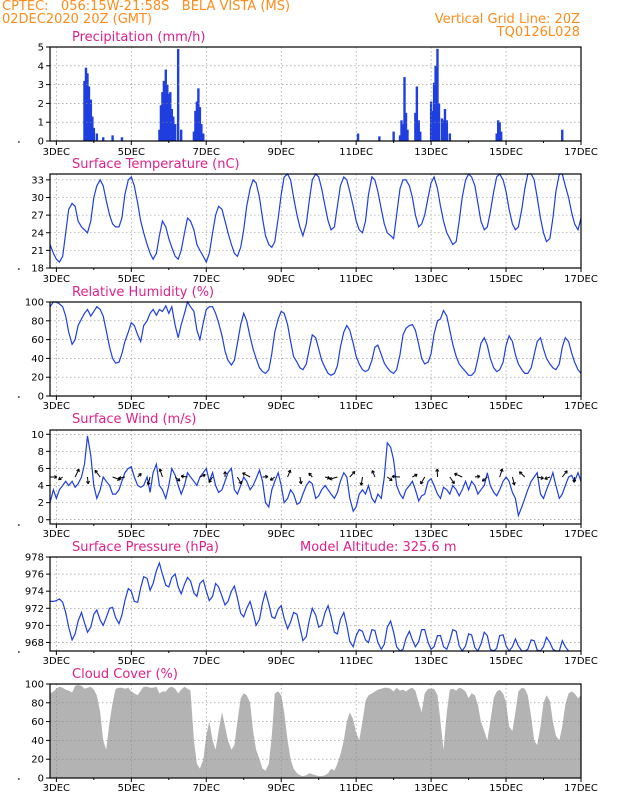 Image resolution: width=618 pixels, height=800 pixels. I want to click on y-tick-label: 18, so click(37, 269).